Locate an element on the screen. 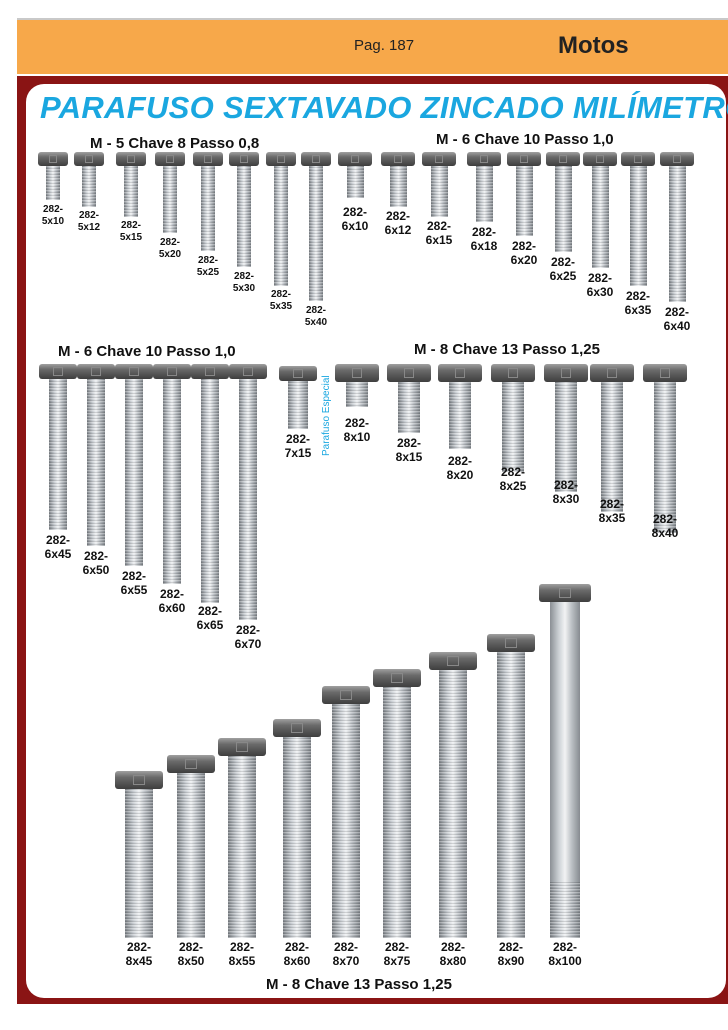 This screenshot has height=1030, width=728. bolt-code-label: 282- 8x30 is located at coordinates (566, 492).